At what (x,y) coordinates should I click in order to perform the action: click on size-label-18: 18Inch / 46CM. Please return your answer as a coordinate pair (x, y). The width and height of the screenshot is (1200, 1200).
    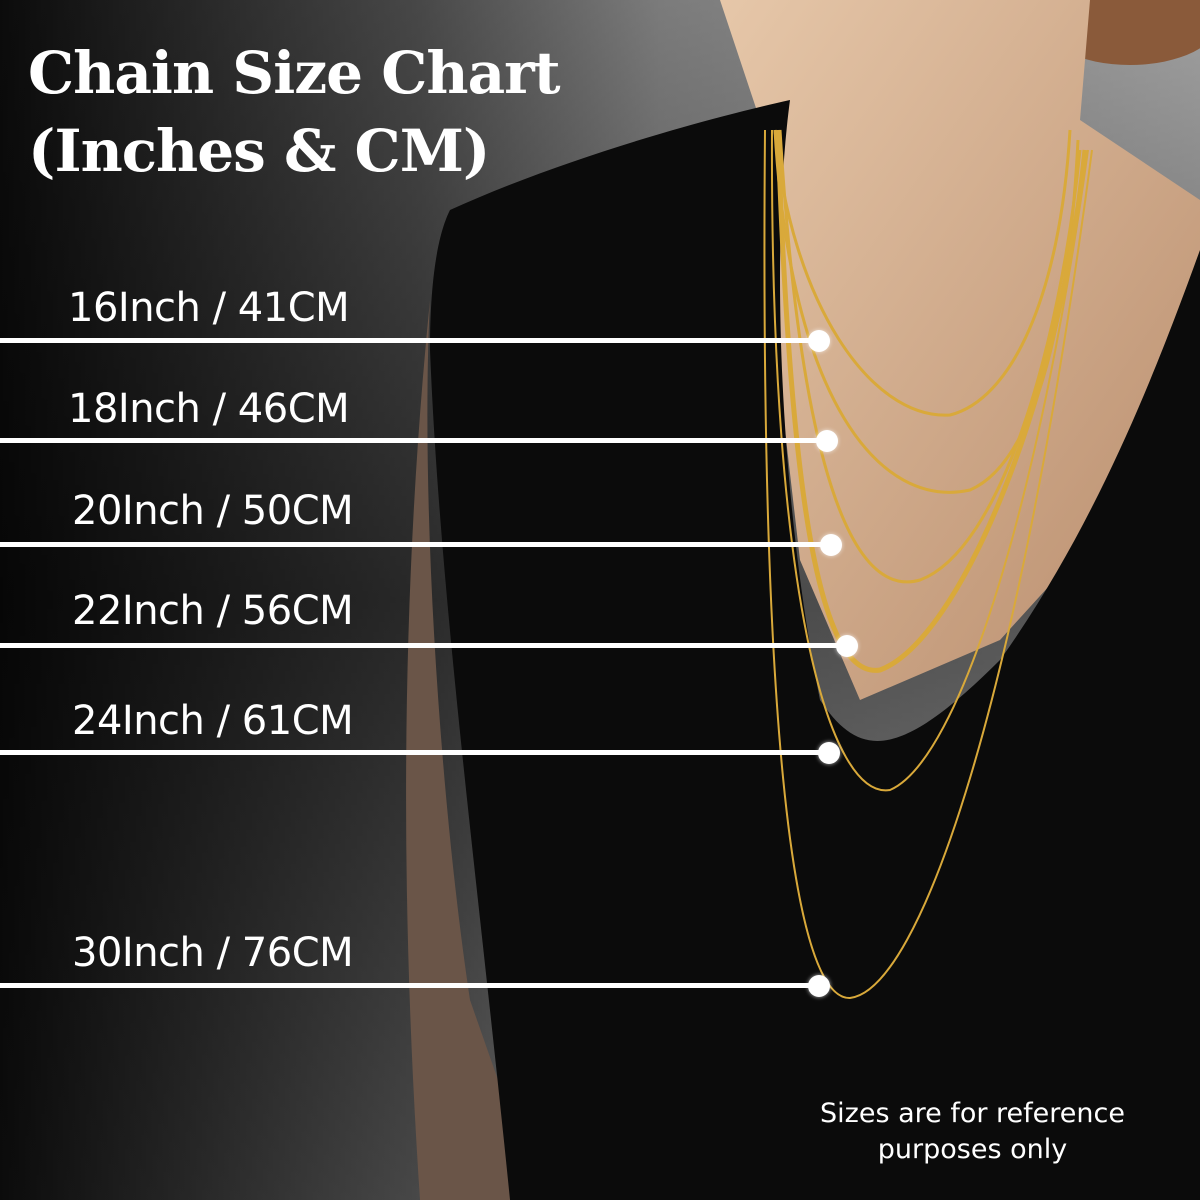
    Looking at the image, I should click on (209, 409).